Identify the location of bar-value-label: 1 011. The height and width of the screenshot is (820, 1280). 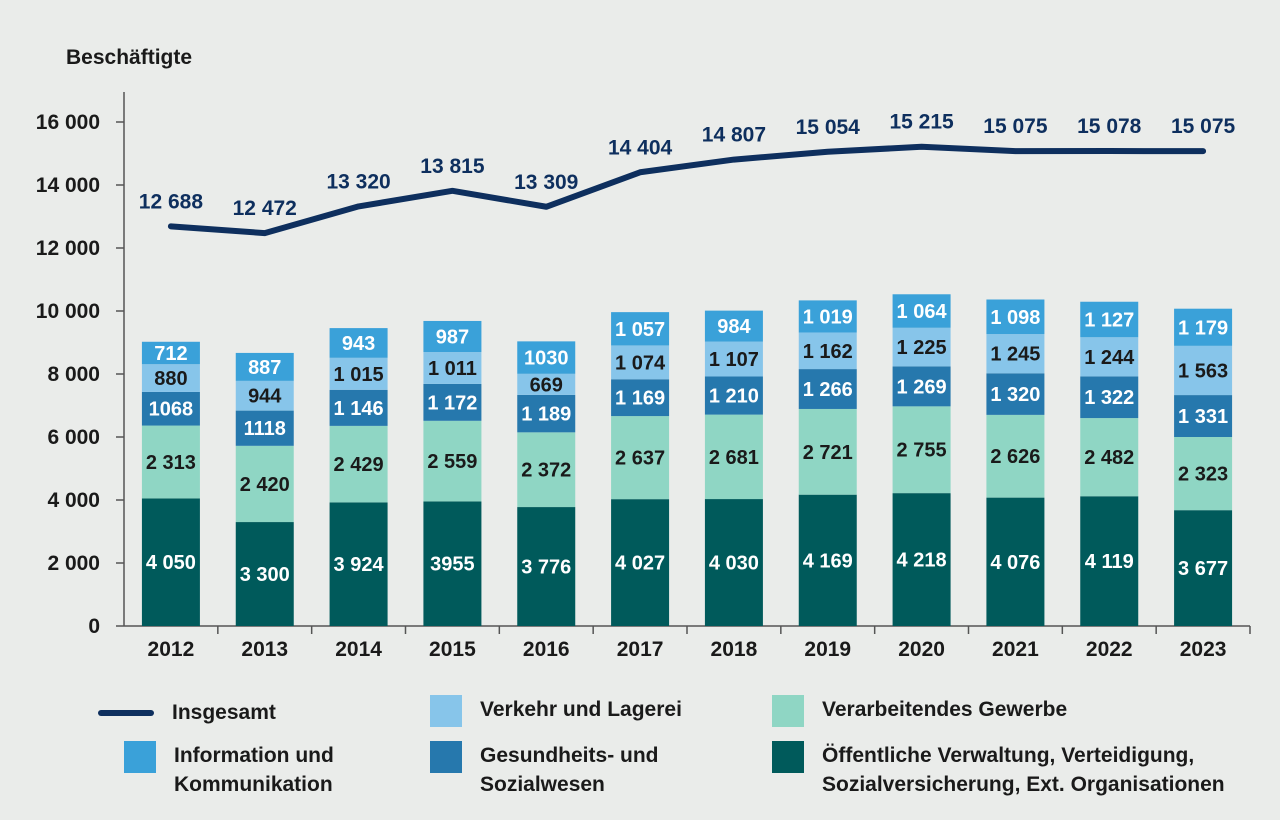
(452, 369).